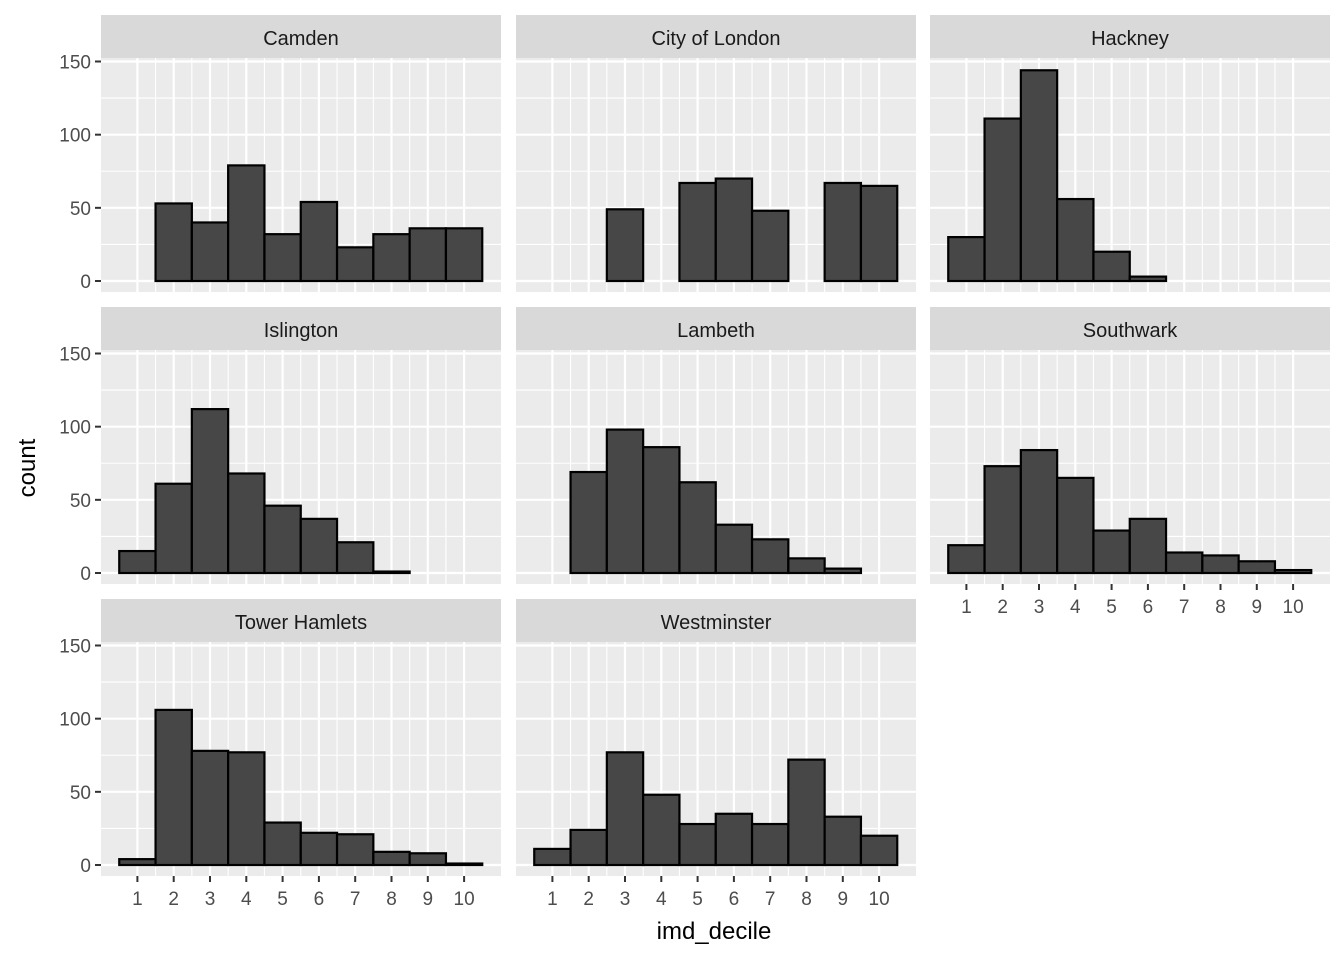 Image resolution: width=1344 pixels, height=965 pixels. I want to click on facet-label: Camden, so click(301, 39).